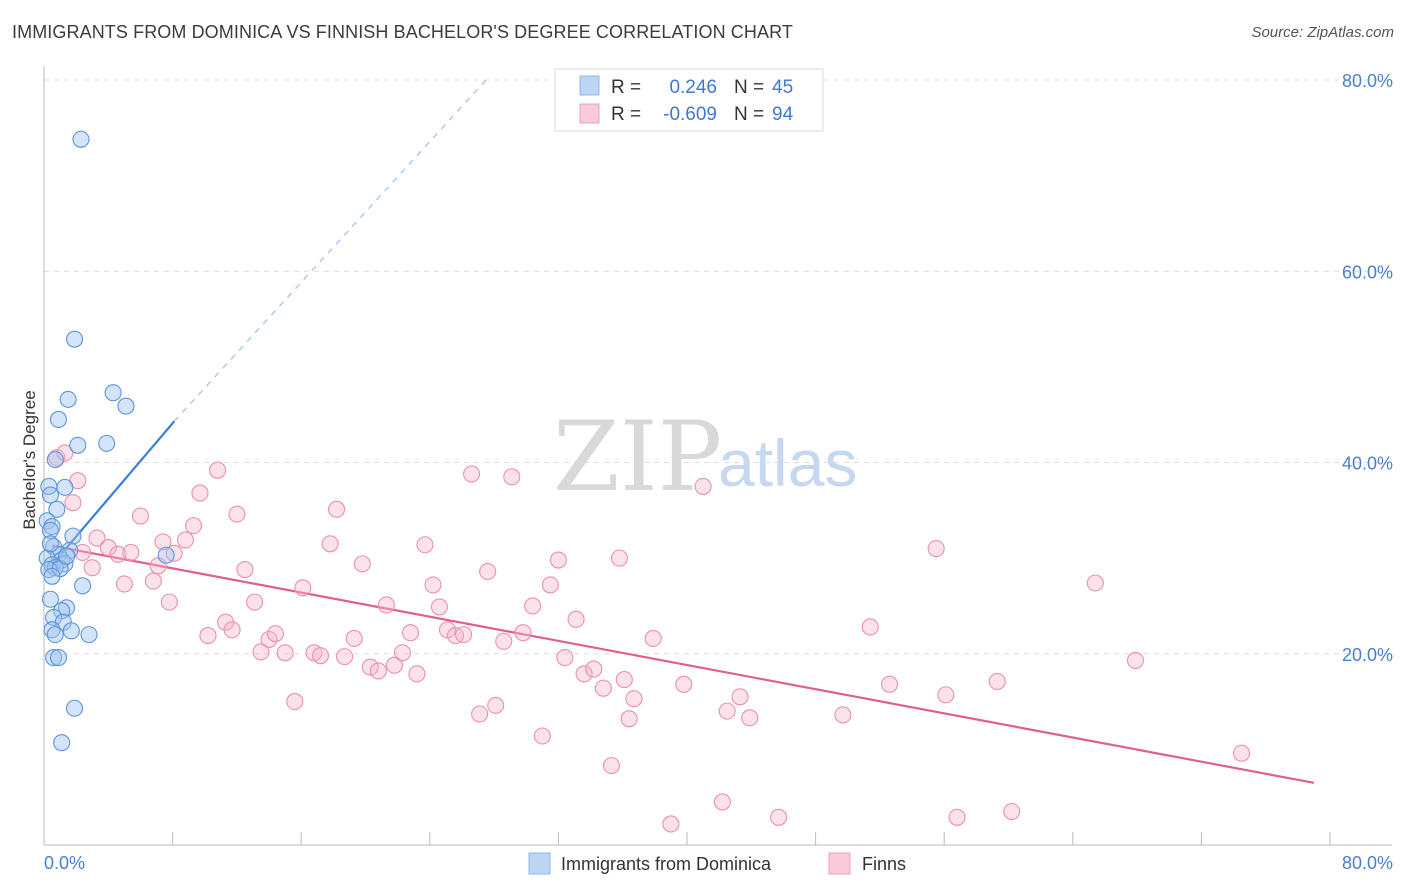 This screenshot has width=1406, height=892. I want to click on legend: R = 0.246 N = 45 R = -0.609 N = 94, so click(689, 100).